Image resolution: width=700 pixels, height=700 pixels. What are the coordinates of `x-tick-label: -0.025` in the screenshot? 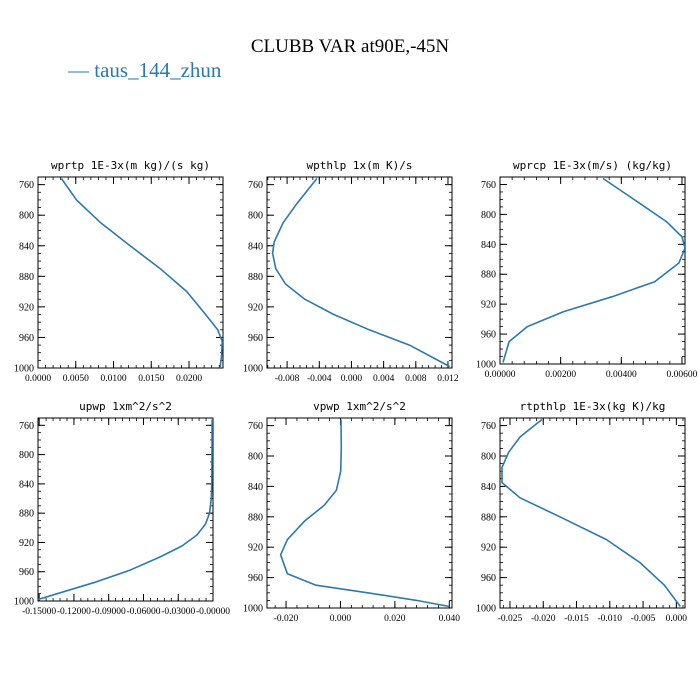 It's located at (510, 619).